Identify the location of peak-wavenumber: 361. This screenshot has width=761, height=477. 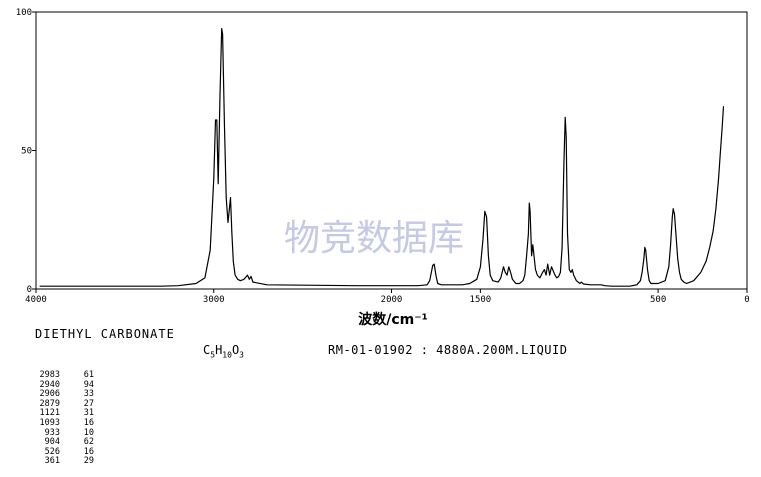
(52, 461).